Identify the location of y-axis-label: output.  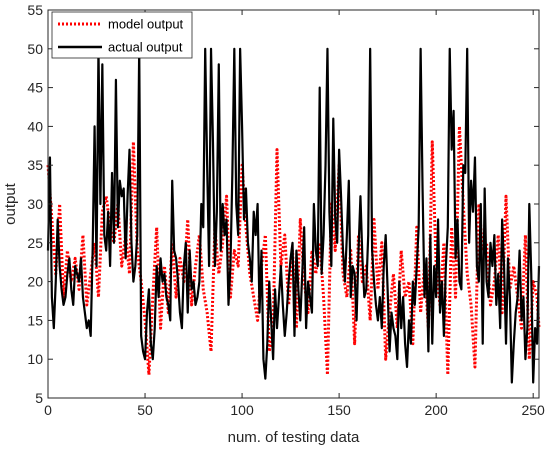
(10, 203).